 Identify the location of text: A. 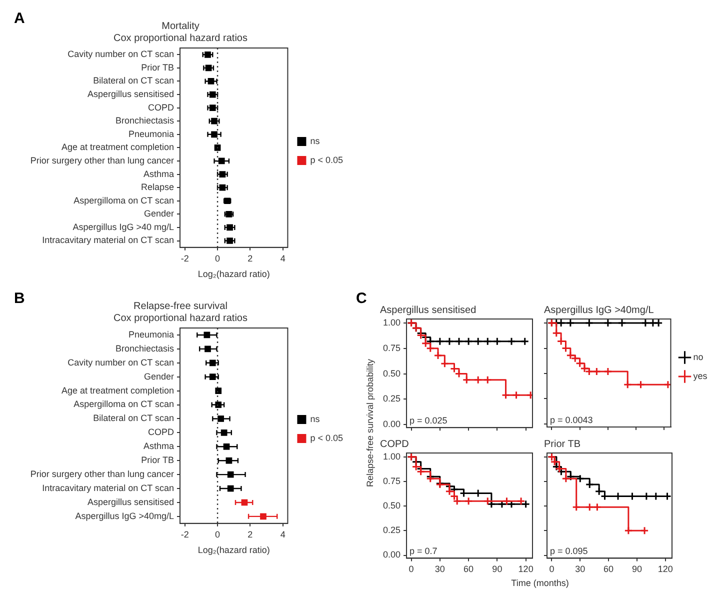
(19, 18).